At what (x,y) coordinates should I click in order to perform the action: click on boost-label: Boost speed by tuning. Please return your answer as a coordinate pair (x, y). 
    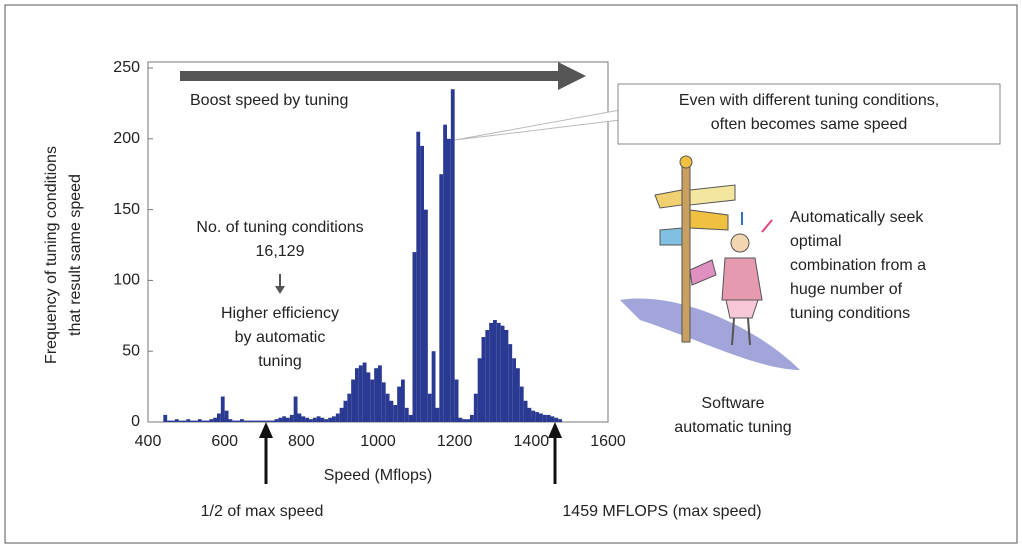
    Looking at the image, I should click on (269, 100).